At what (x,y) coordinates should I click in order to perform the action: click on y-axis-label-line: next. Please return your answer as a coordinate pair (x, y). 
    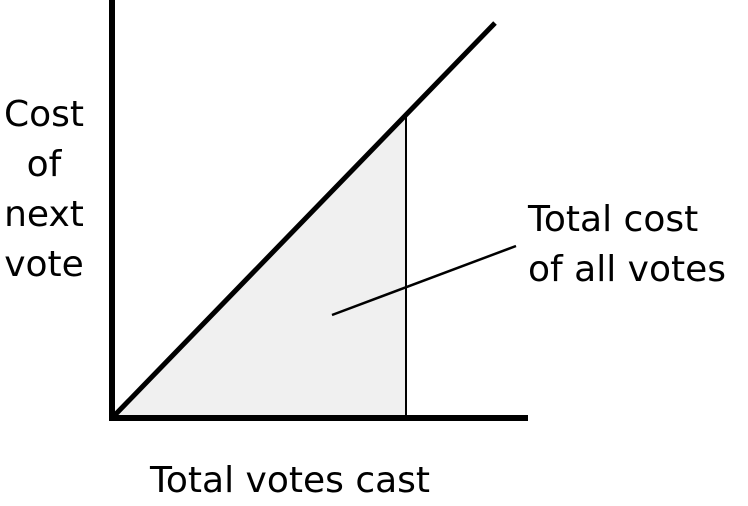
    Looking at the image, I should click on (44, 214).